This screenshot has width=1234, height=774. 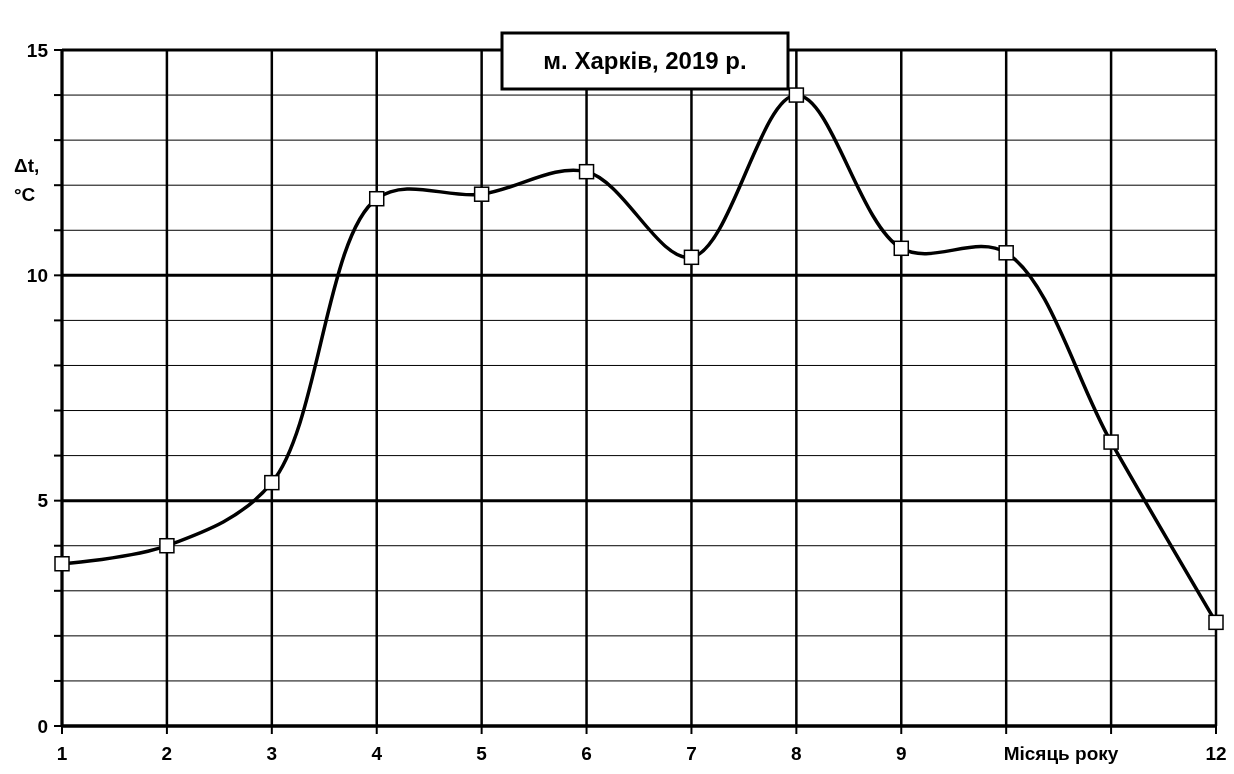 What do you see at coordinates (37, 50) in the screenshot?
I see `y-tick-label: 15` at bounding box center [37, 50].